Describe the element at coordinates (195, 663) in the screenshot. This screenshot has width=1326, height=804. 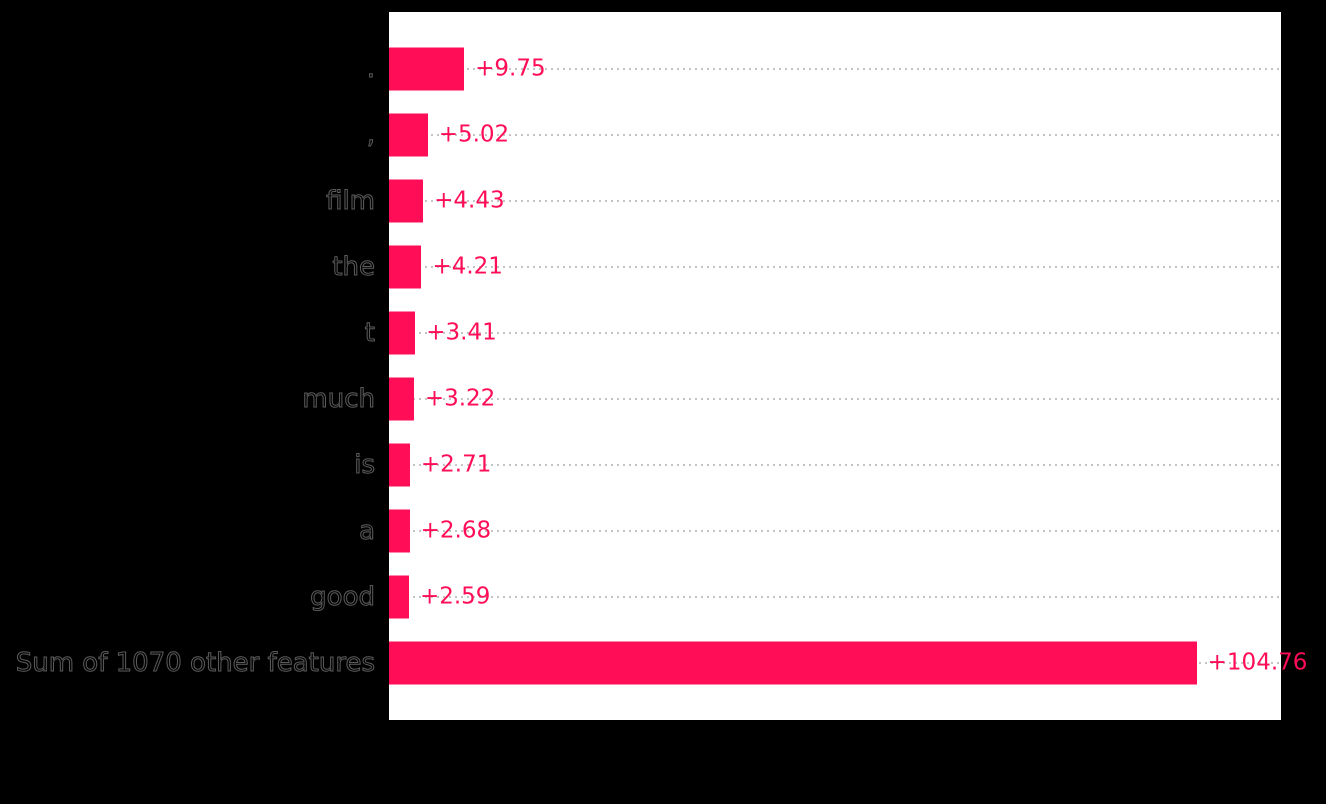
I see `y-tick-label: Sum of 1070 other features` at that location.